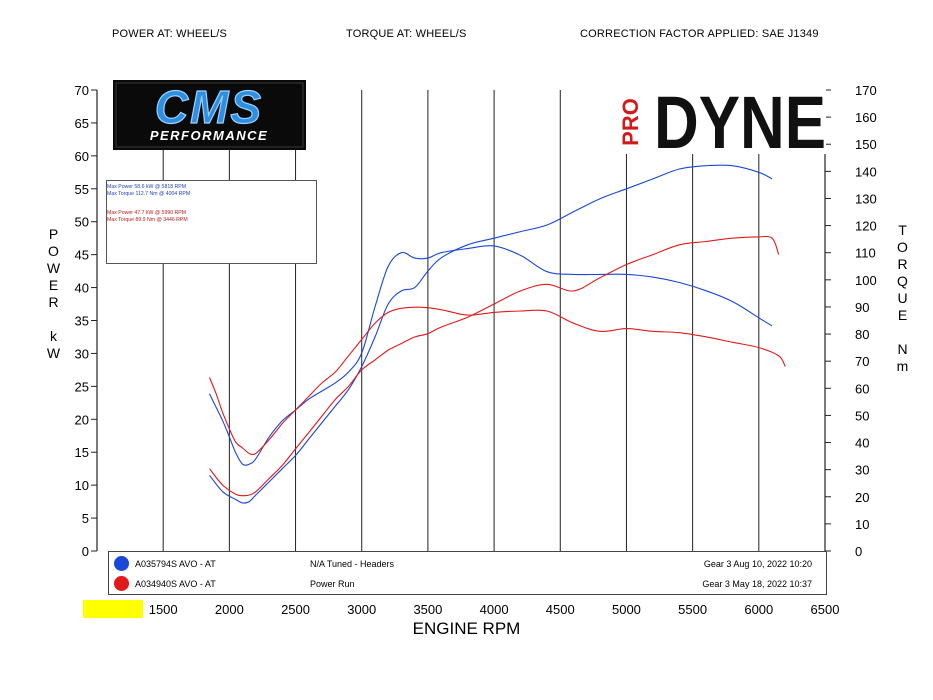 The image size is (933, 700). Describe the element at coordinates (865, 253) in the screenshot. I see `y-right-tick-label: 110` at that location.